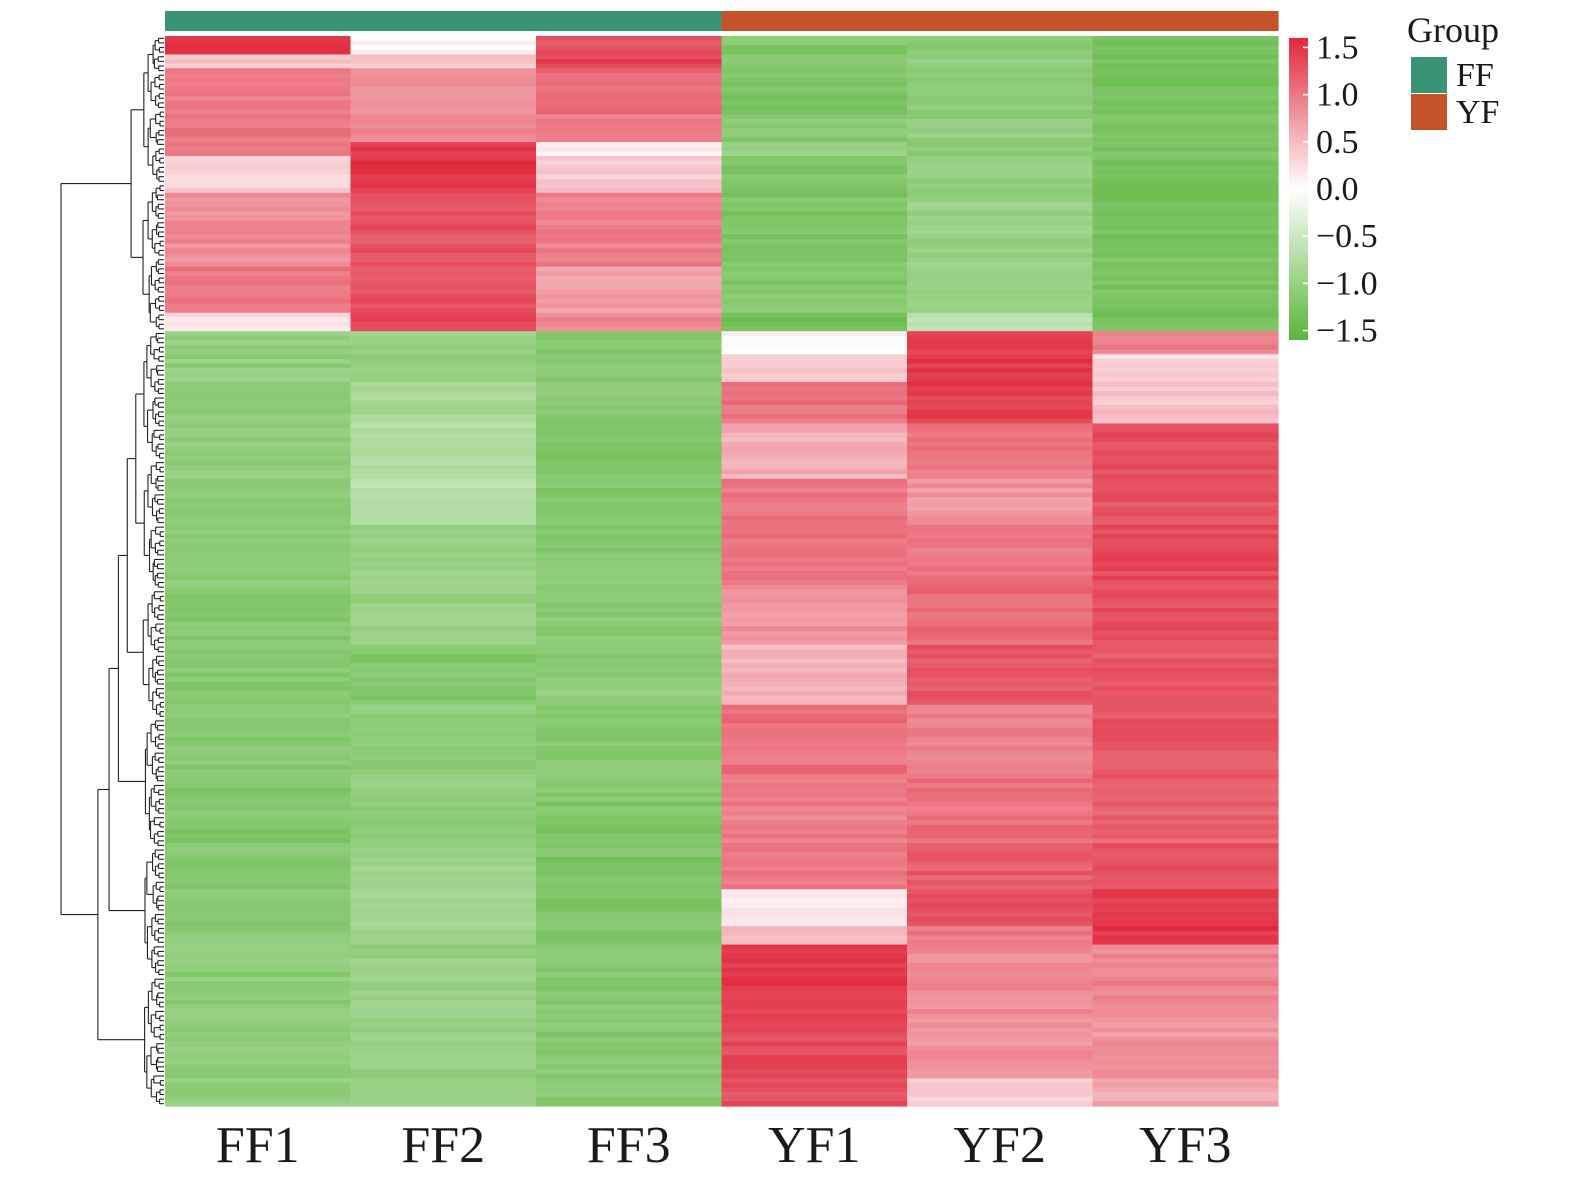  What do you see at coordinates (629, 1145) in the screenshot?
I see `column-label: FF3` at bounding box center [629, 1145].